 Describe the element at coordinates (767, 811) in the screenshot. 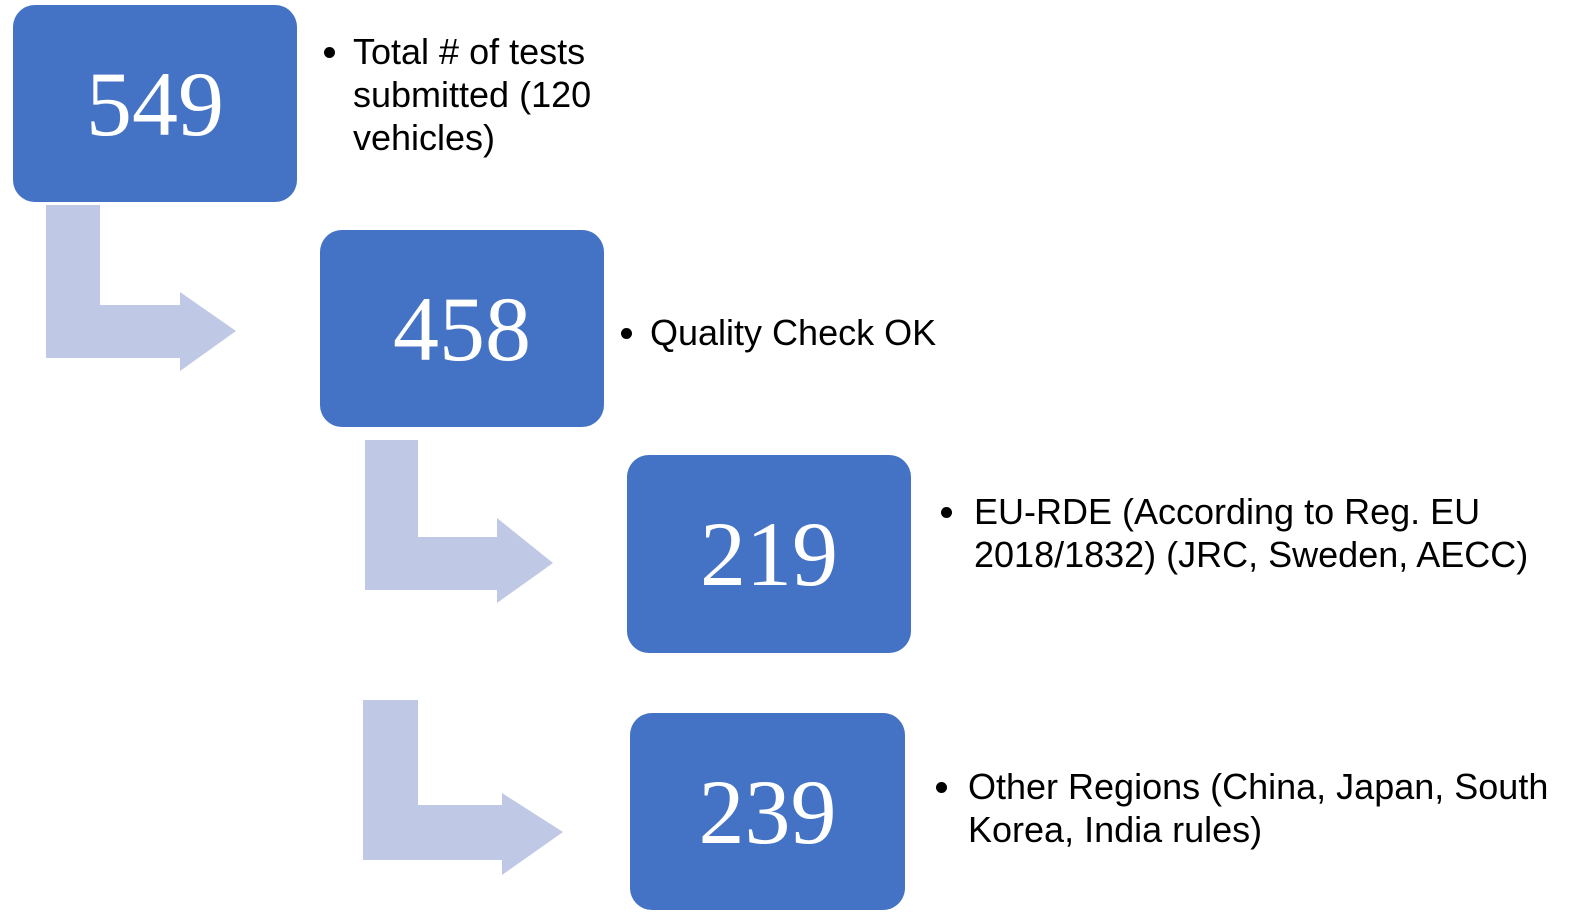

I see `number-box: 239` at that location.